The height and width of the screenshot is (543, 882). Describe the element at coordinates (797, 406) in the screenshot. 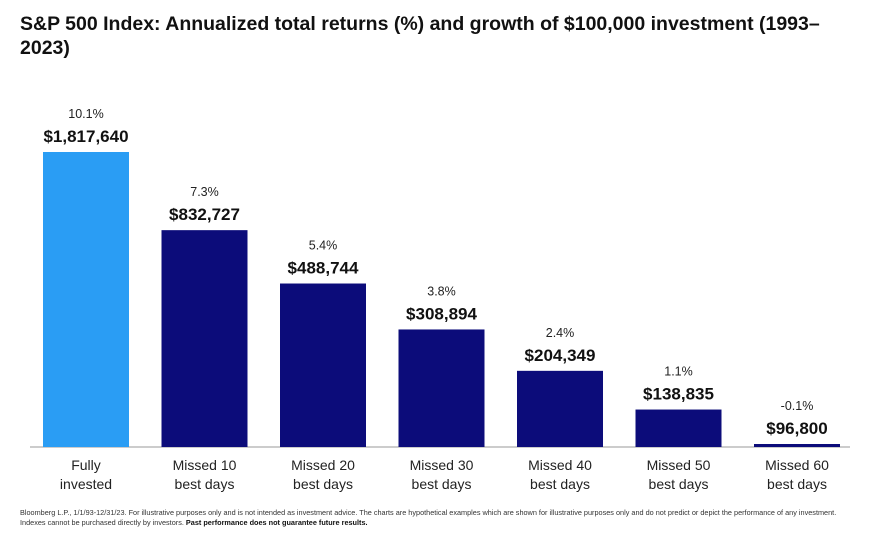

I see `return-label: -0.1%` at that location.